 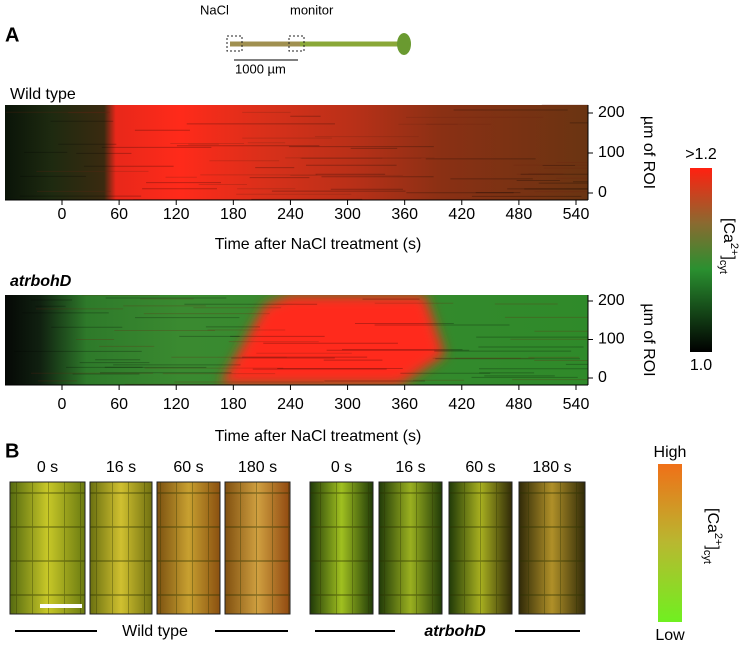 I want to click on root-tip, so click(x=404, y=44).